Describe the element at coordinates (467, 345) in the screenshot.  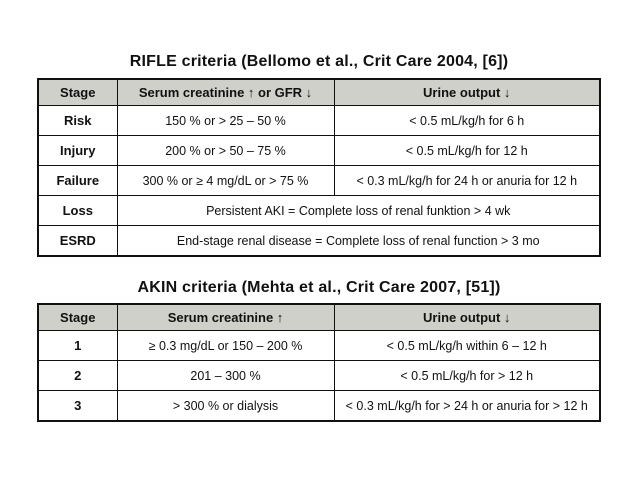
I see `urine-output-cell: < 0.5 mL/kg/h within 6 – 12 h` at that location.